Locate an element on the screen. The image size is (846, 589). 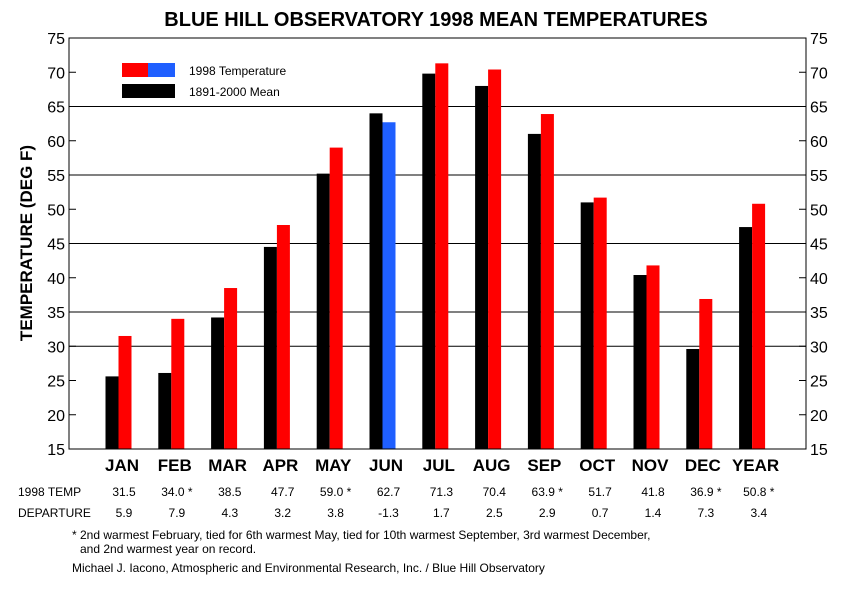
temp-value-mar: 38.5 is located at coordinates (230, 492).